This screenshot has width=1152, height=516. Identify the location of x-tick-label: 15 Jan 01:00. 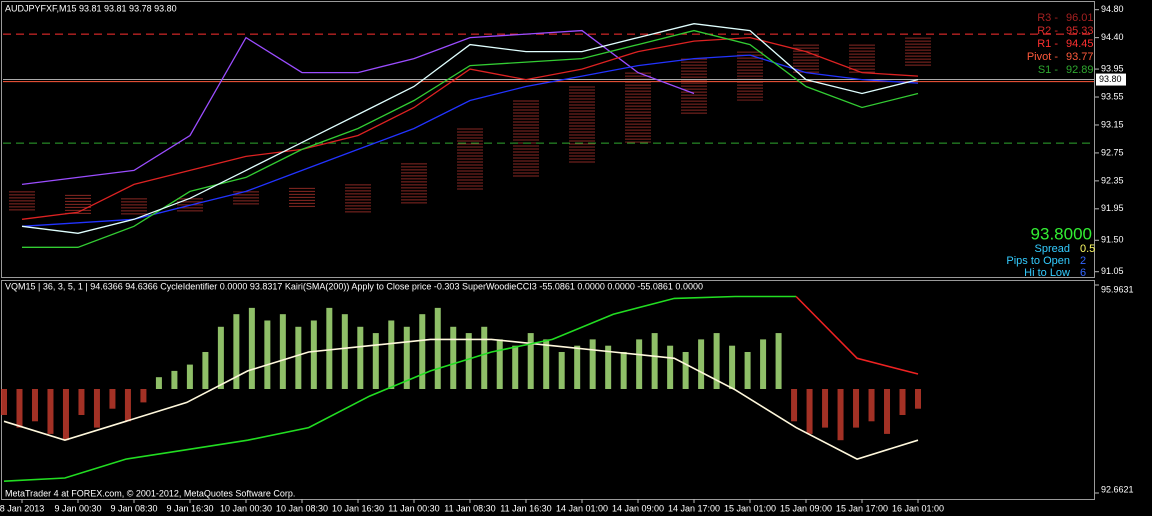
(750, 508).